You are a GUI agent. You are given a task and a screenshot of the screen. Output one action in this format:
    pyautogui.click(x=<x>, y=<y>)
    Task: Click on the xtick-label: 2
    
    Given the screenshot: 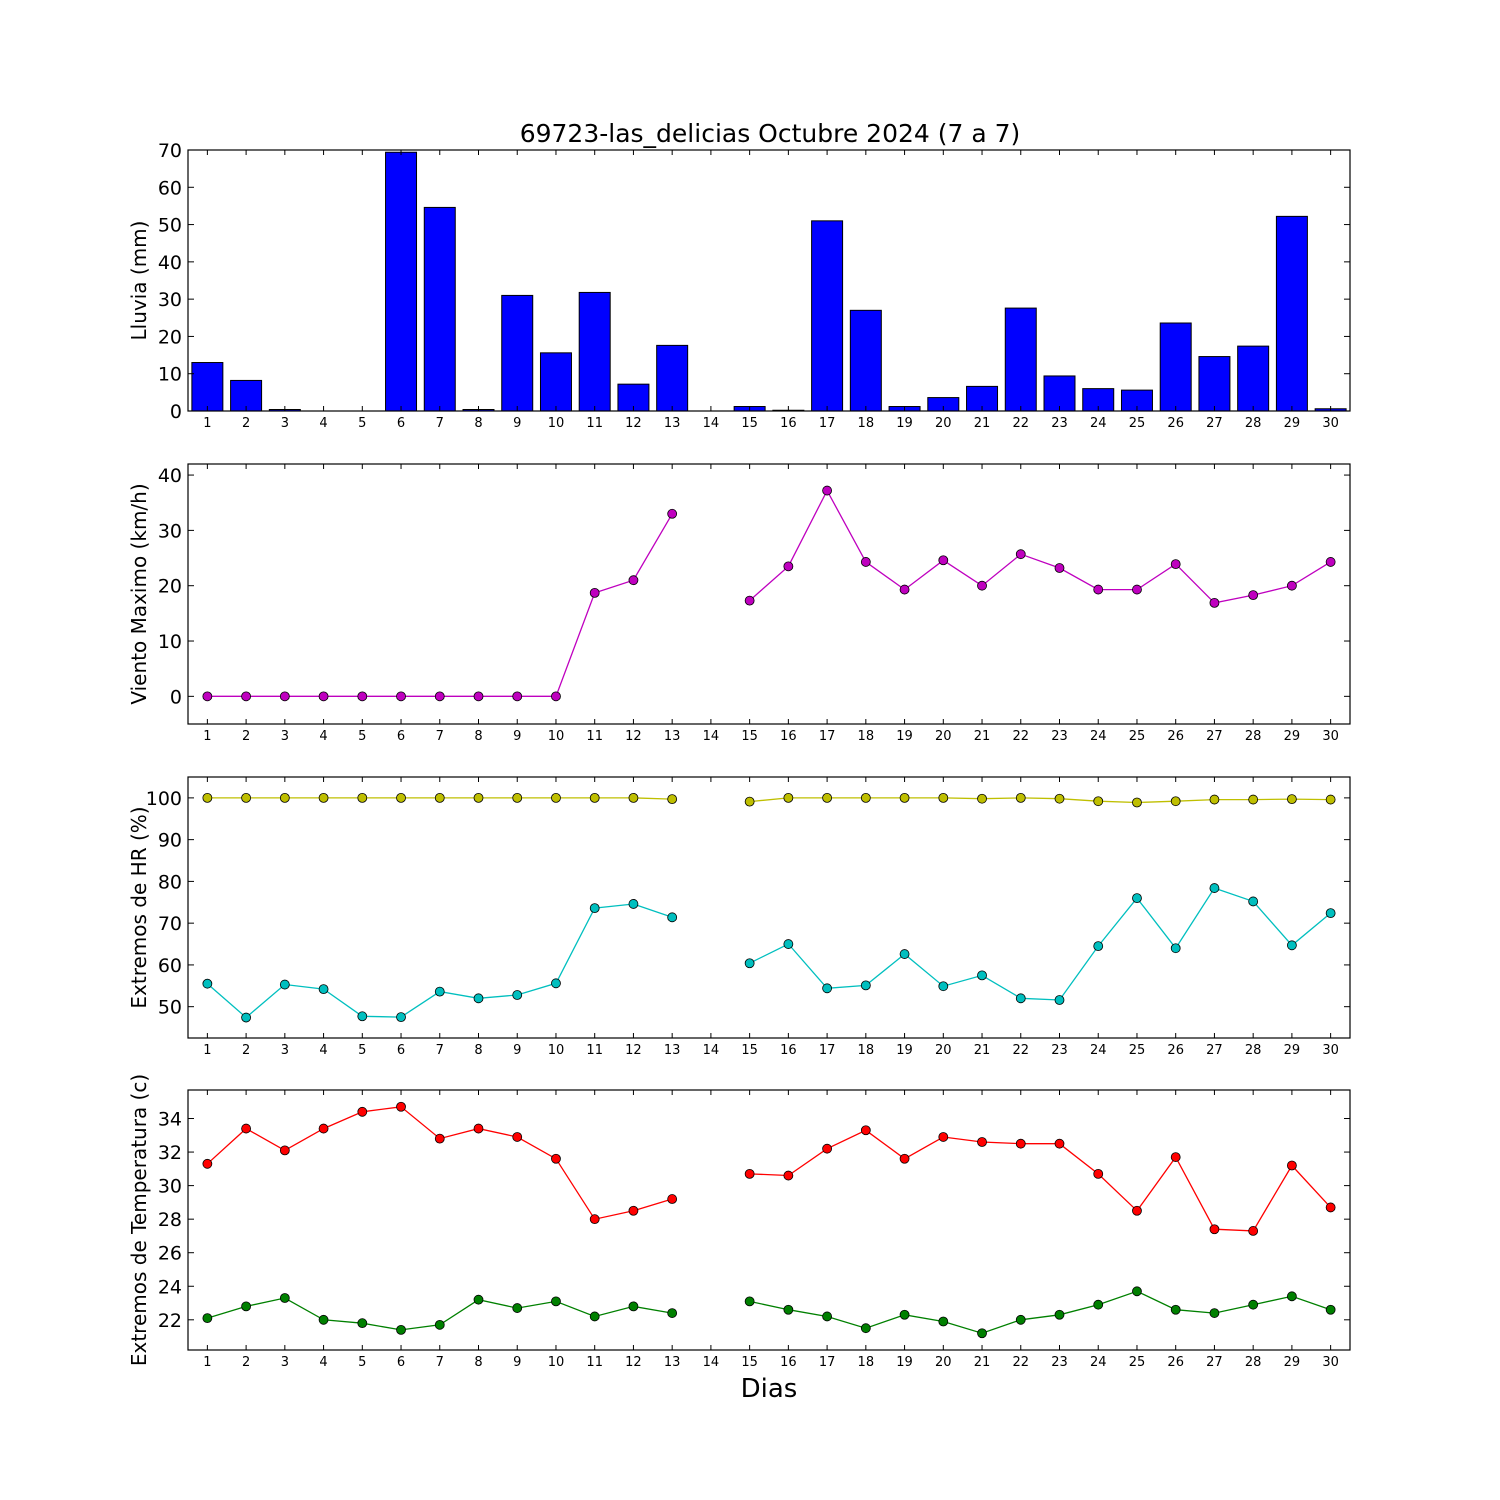 What is the action you would take?
    pyautogui.click(x=246, y=736)
    